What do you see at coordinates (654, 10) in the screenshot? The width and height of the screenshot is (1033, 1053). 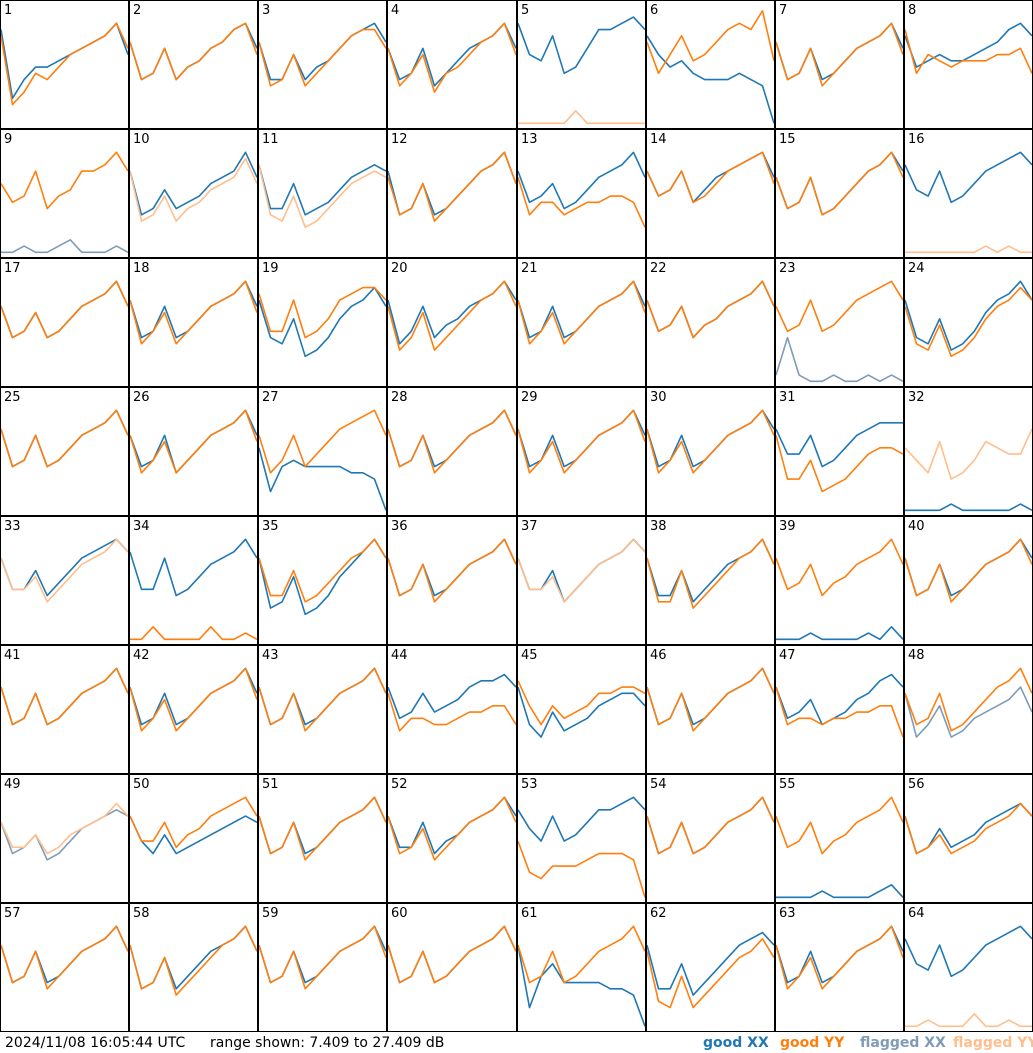 I see `panel-title: 6` at bounding box center [654, 10].